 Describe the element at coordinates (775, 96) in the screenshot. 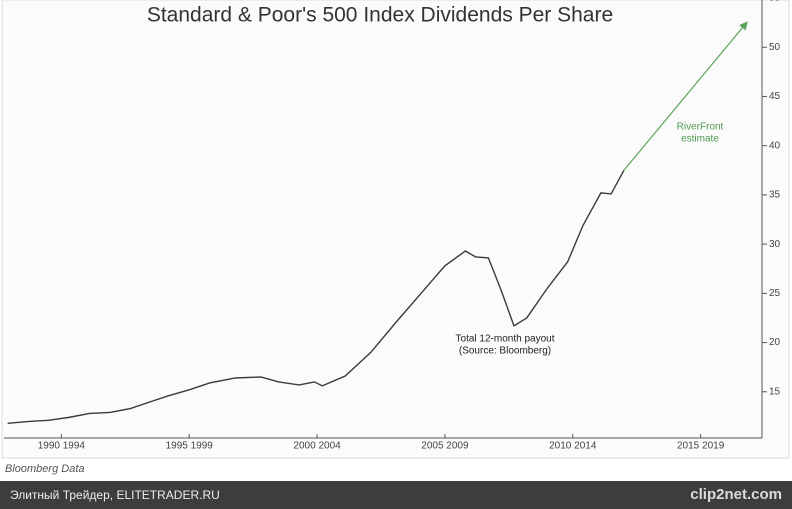

I see `y-tick-label: 45` at that location.